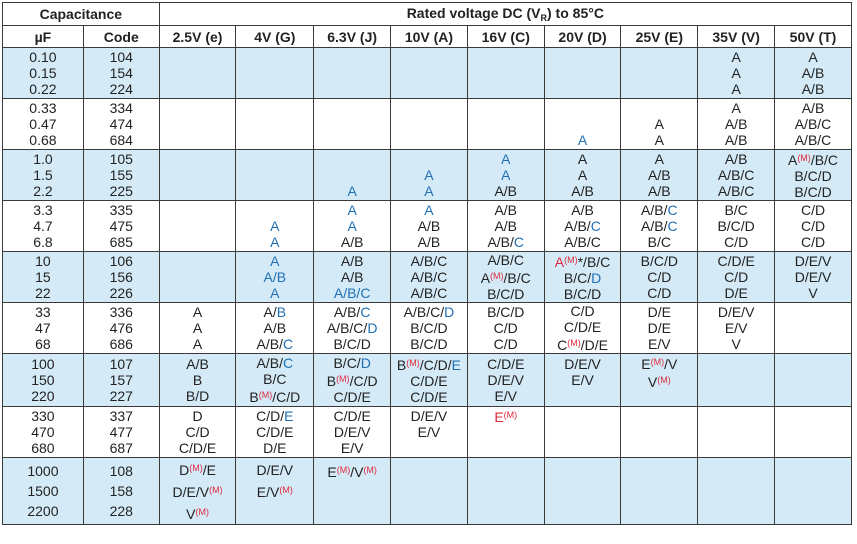 The image size is (857, 544). I want to click on case-size-line: D, so click(198, 416).